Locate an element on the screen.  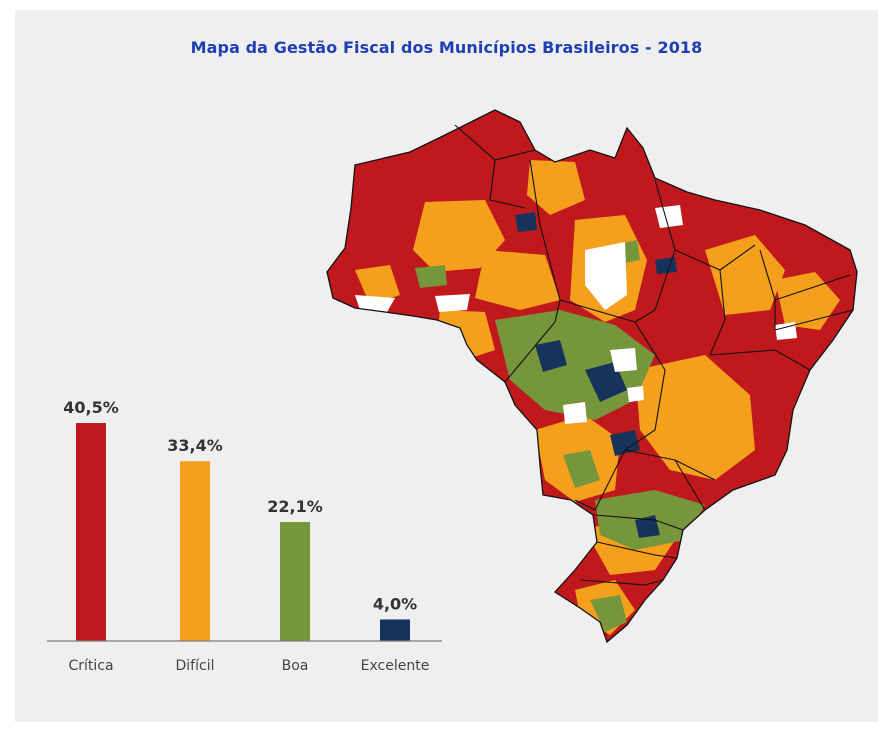
category-tick-label: Crítica is located at coordinates (90, 666).